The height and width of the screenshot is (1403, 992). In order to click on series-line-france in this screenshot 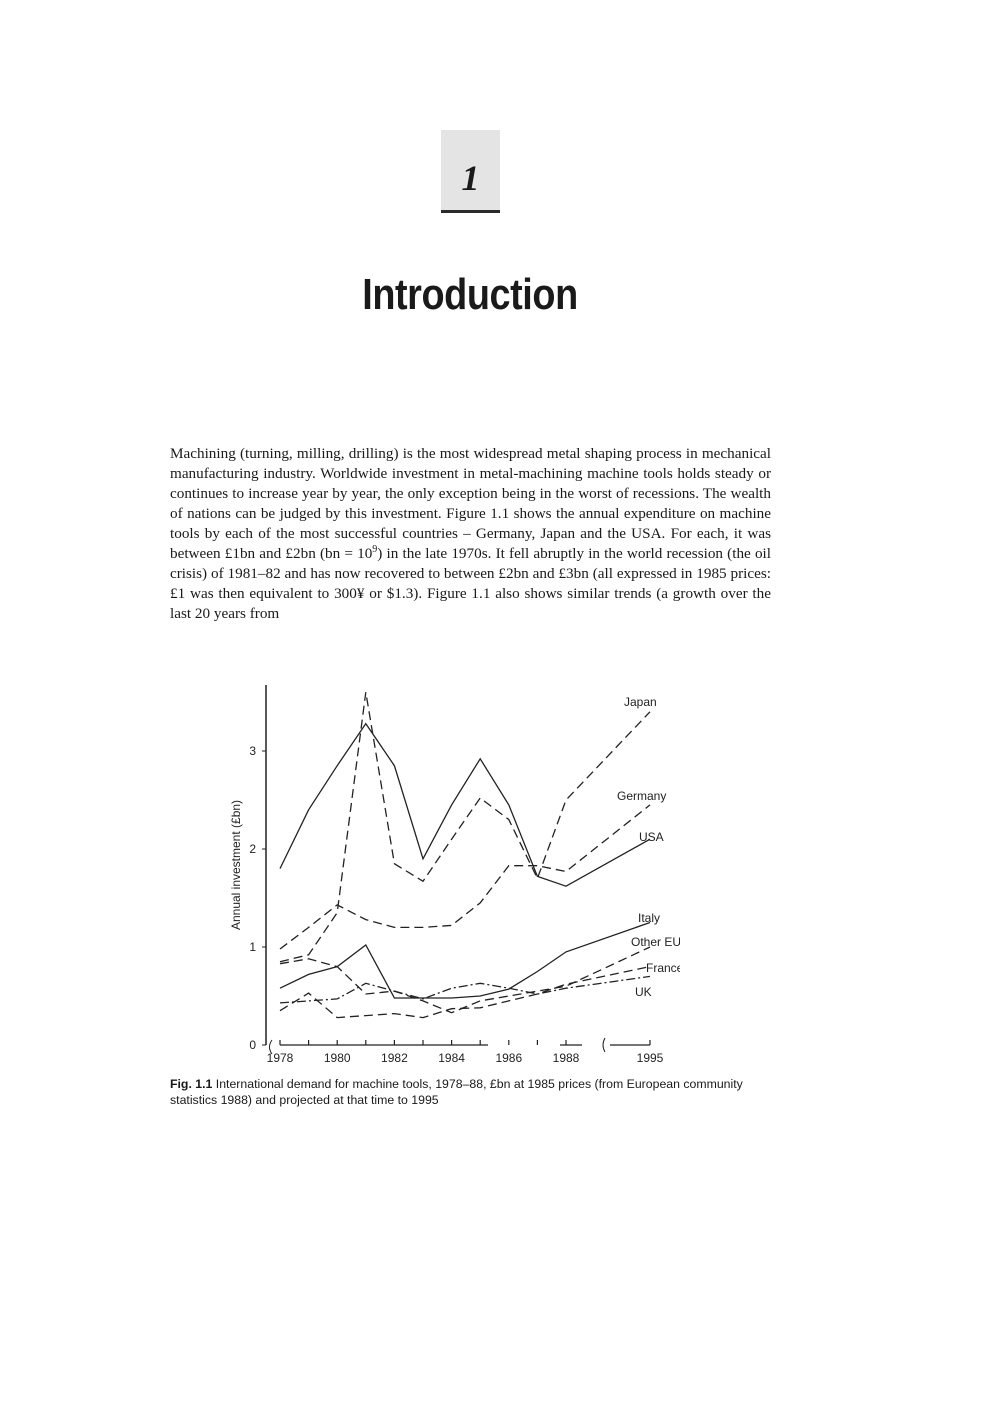, I will do `click(465, 992)`.